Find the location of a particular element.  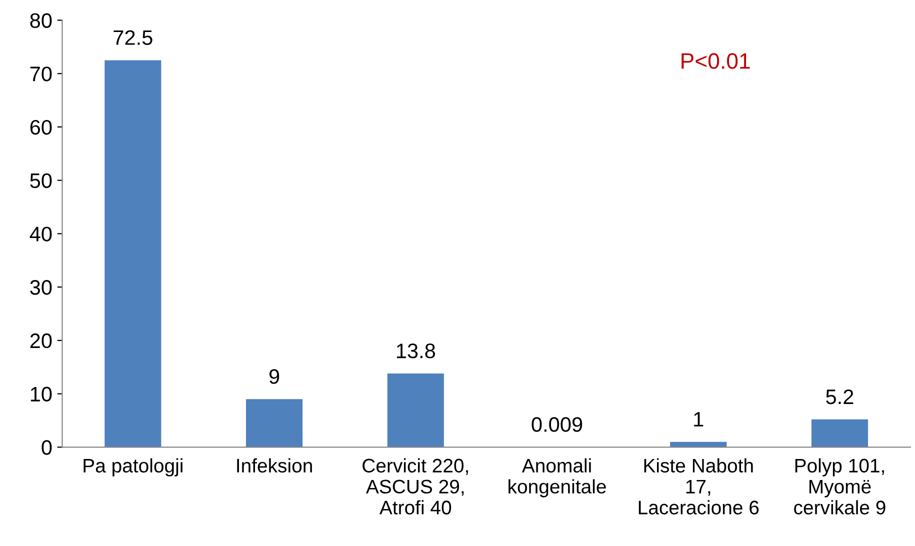

y-tick-label: 20 is located at coordinates (41, 340).